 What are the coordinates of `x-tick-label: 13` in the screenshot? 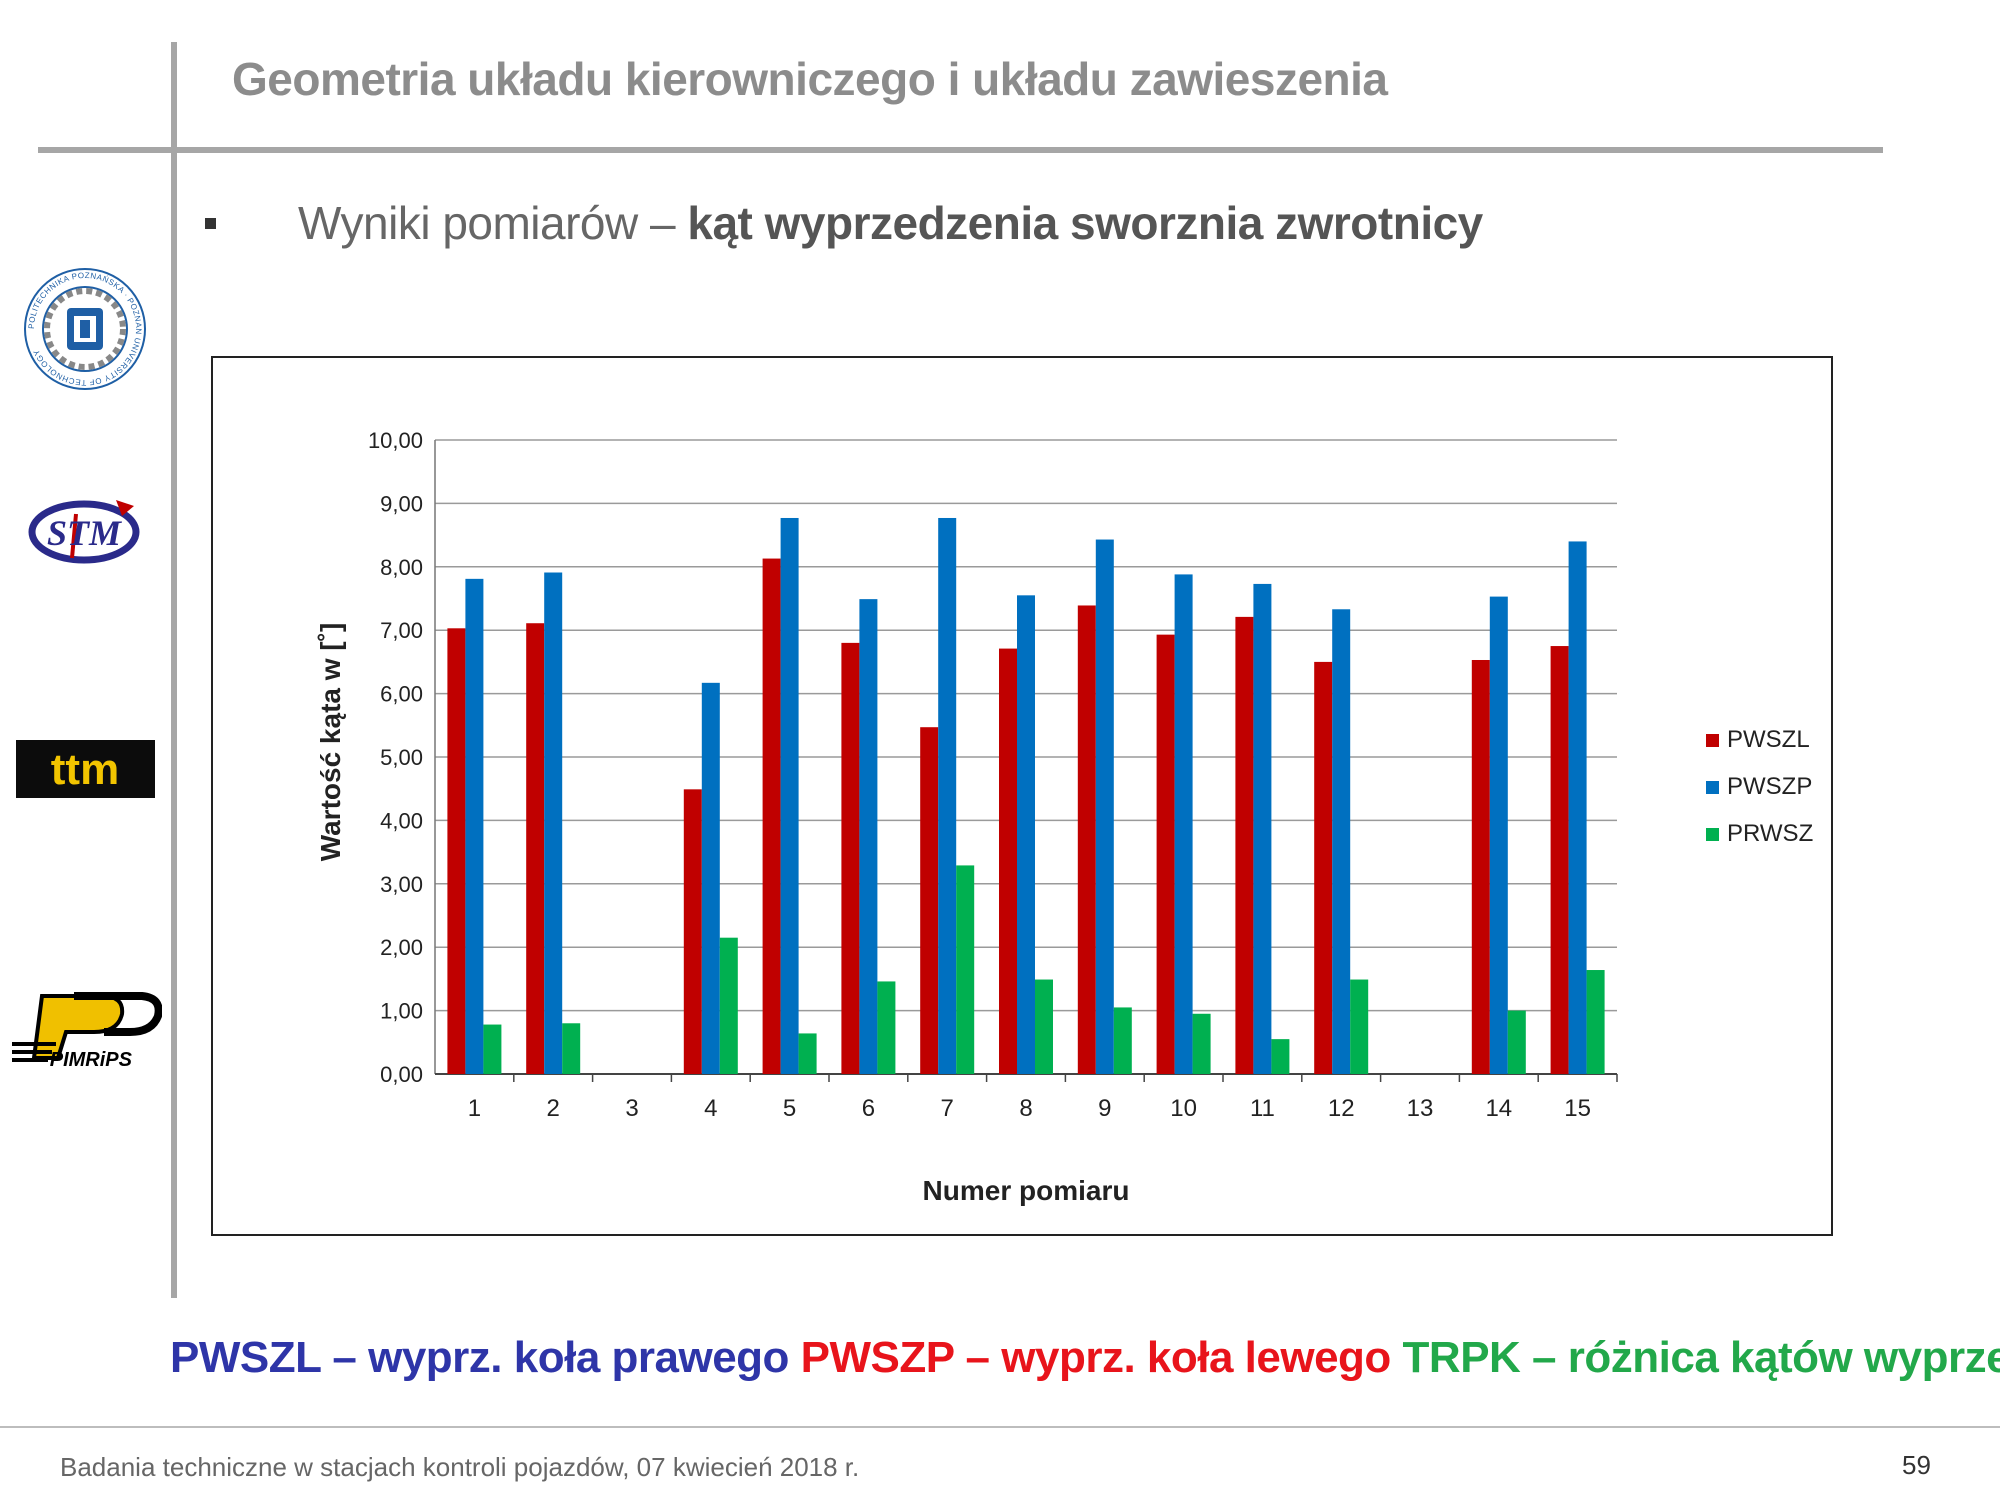 It's located at (1420, 1108).